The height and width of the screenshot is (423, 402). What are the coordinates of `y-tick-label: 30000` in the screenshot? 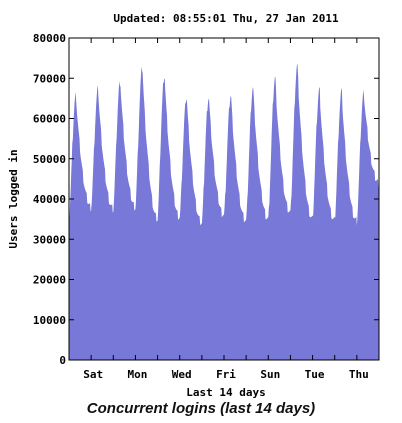 It's located at (49, 239).